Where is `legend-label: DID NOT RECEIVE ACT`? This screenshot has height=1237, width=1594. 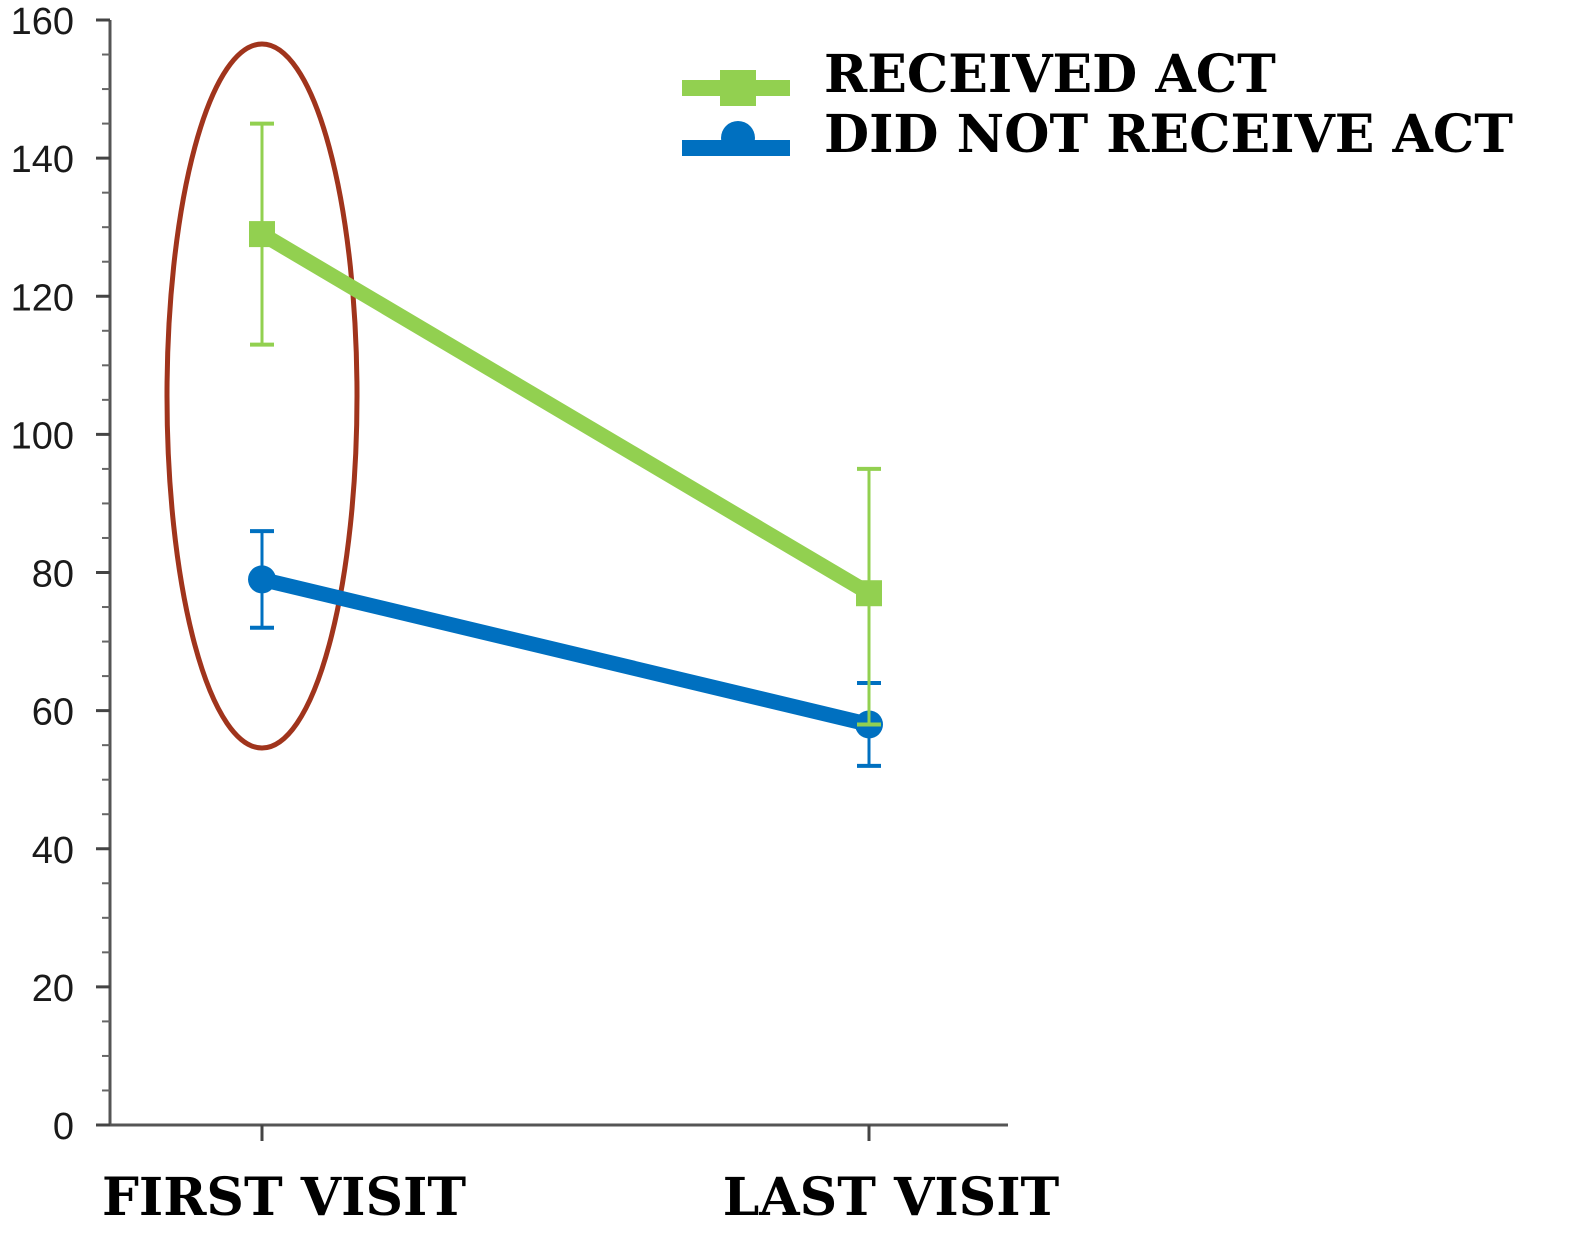
legend-label: DID NOT RECEIVE ACT is located at coordinates (1168, 134).